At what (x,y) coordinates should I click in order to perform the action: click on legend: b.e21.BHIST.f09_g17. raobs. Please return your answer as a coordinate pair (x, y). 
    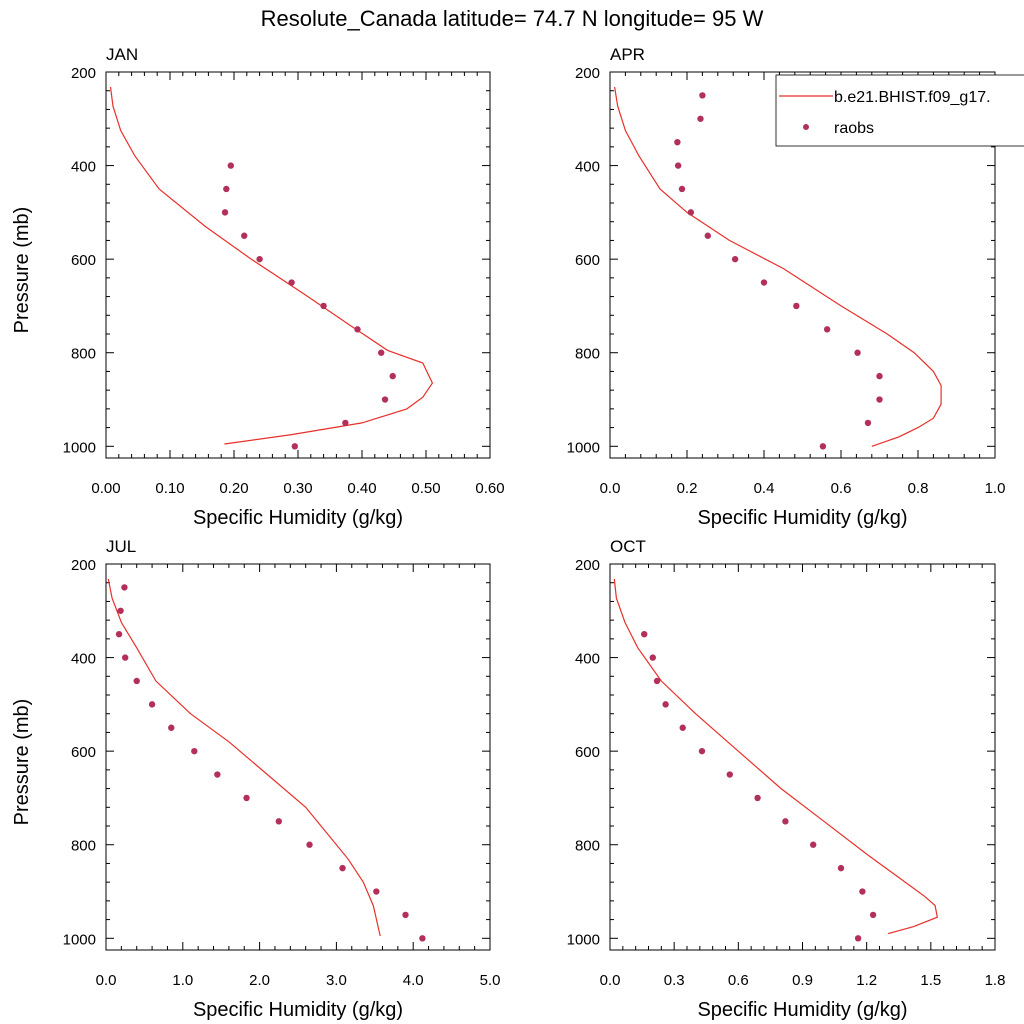
    Looking at the image, I should click on (899, 110).